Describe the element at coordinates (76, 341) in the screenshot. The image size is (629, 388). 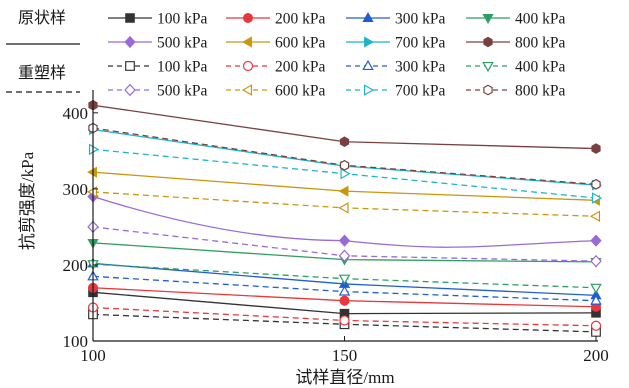
I see `y-tick-label: 100` at that location.